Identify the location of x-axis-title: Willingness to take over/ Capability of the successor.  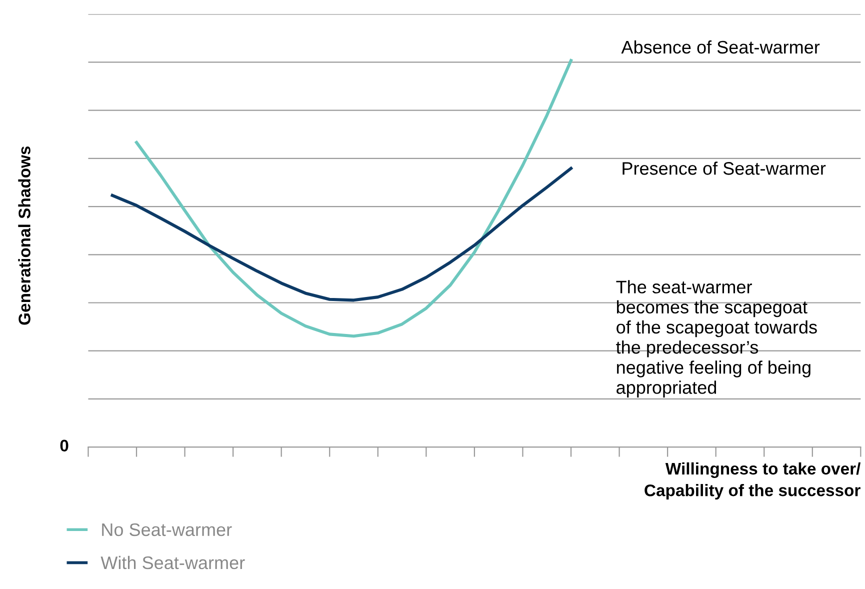
(752, 481).